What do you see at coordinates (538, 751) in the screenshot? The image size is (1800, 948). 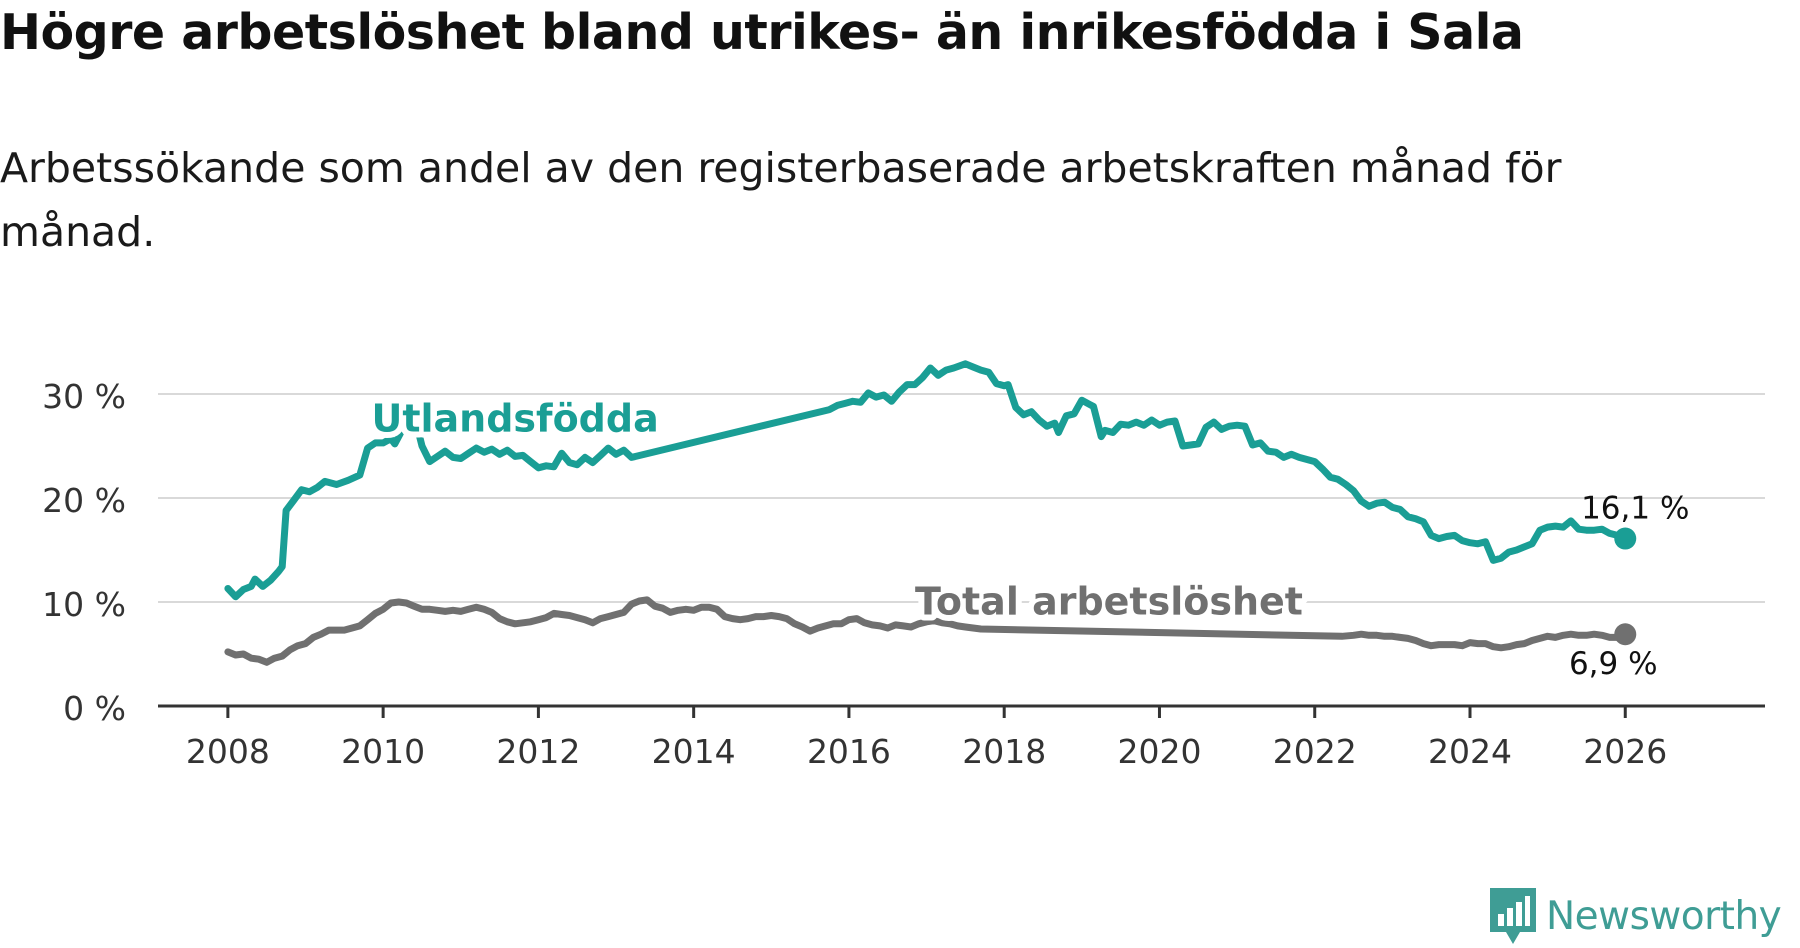 I see `x-tick-label: 2012` at bounding box center [538, 751].